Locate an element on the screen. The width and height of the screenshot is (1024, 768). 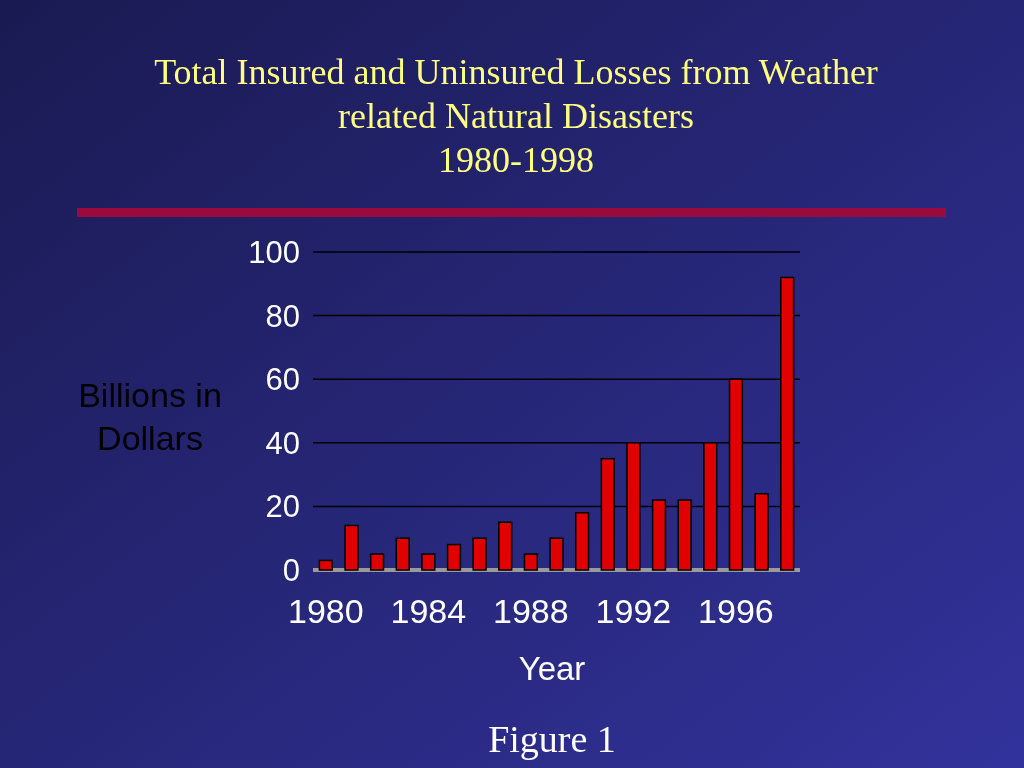
x-tick-label: 1996 is located at coordinates (736, 611).